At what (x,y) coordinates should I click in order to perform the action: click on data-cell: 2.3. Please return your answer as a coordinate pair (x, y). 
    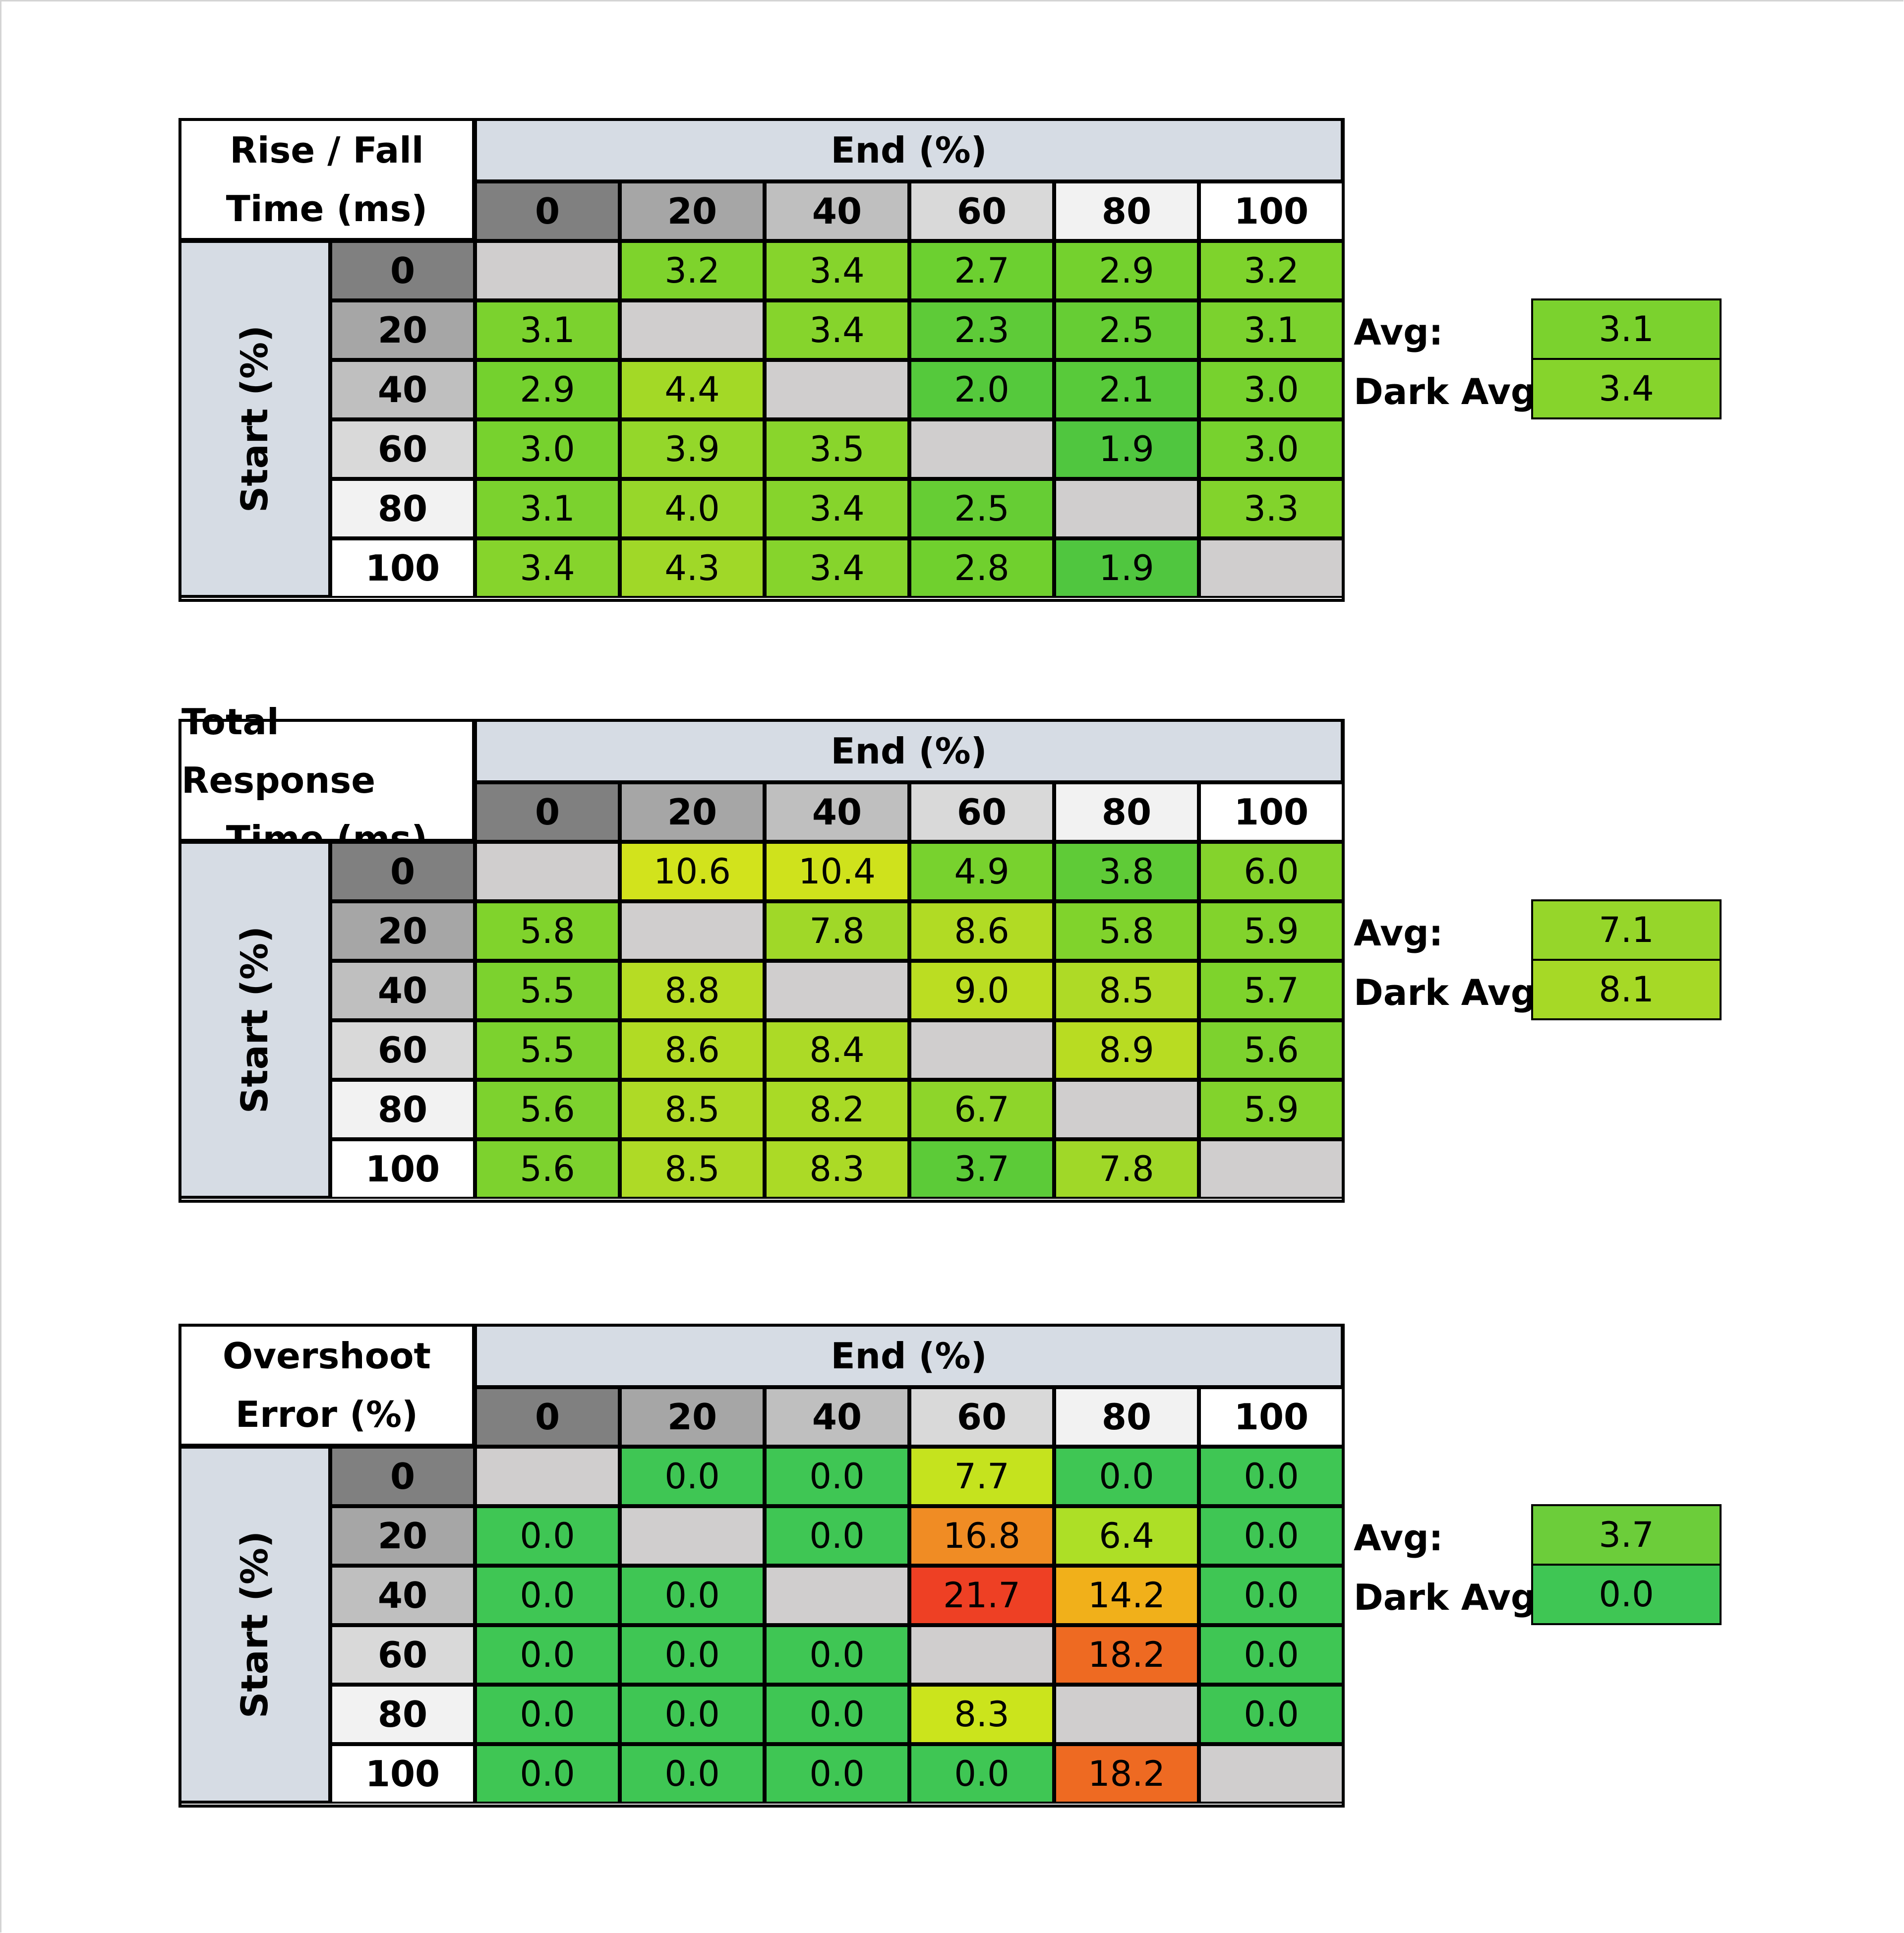
    Looking at the image, I should click on (981, 330).